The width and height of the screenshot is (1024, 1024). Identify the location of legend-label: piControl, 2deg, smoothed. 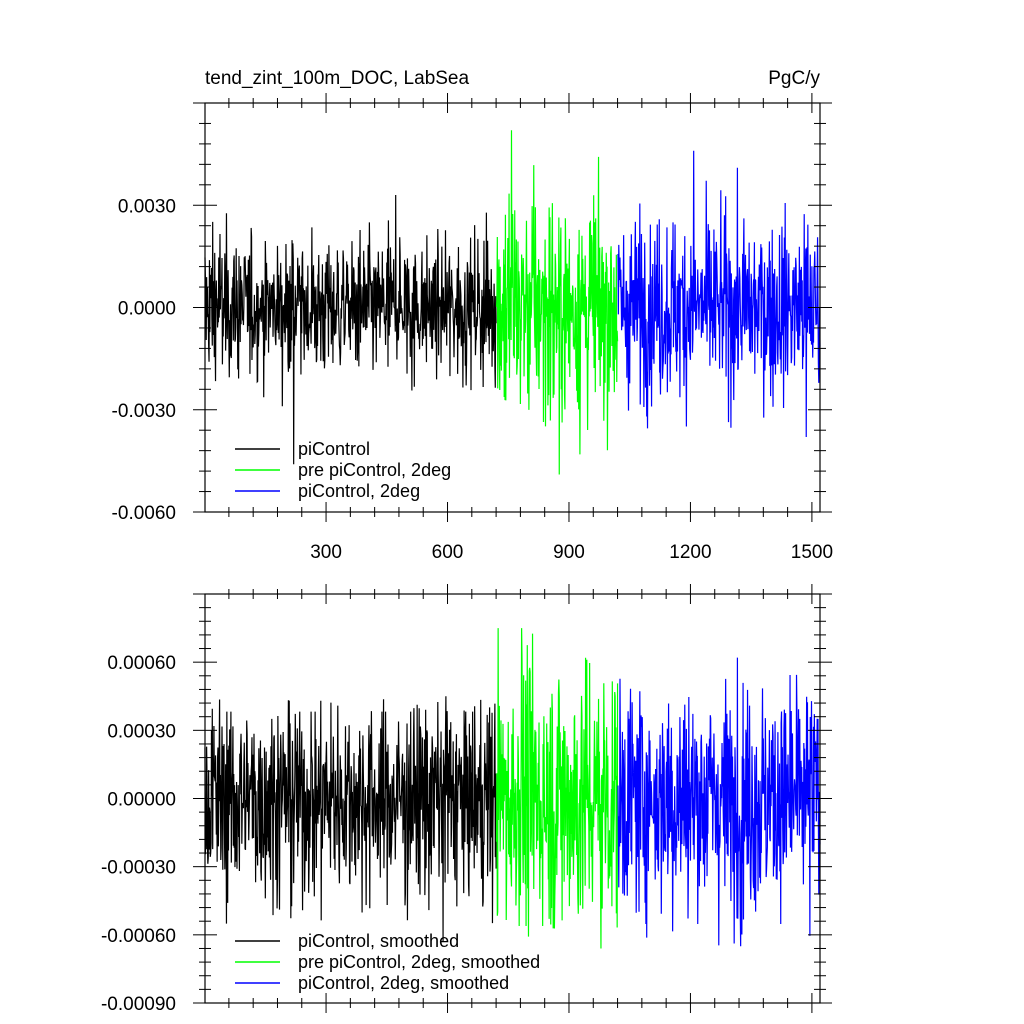
(403, 983).